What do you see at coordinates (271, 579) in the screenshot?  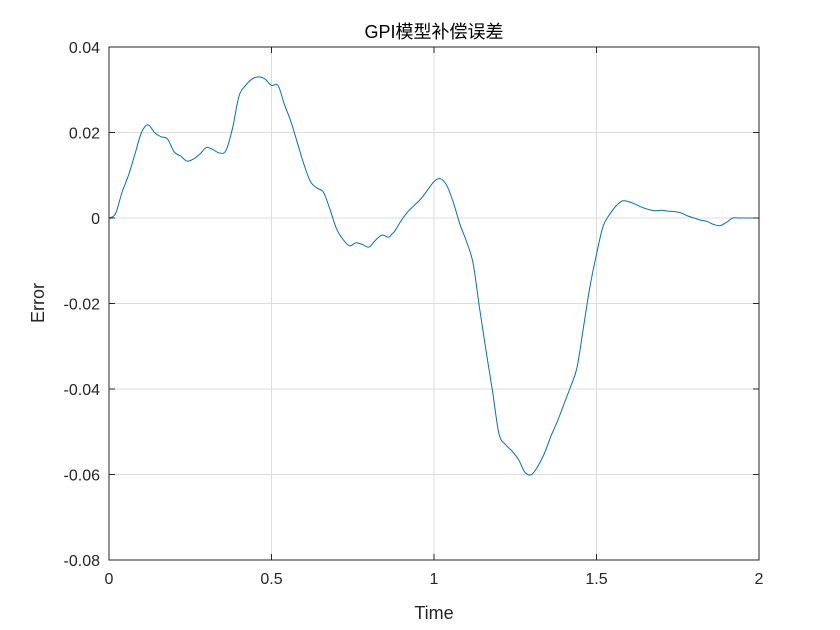 I see `x-tick-label: 0.5` at bounding box center [271, 579].